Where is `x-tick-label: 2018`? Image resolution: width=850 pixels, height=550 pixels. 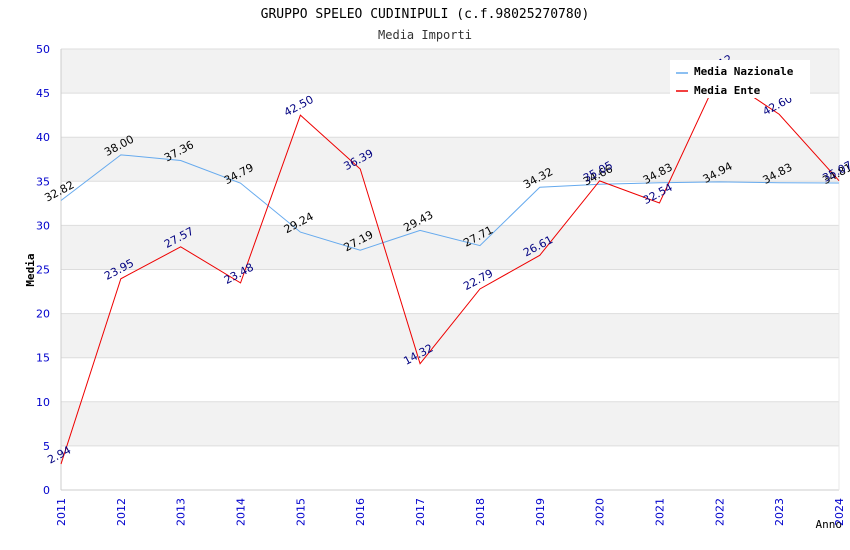
x-tick-label: 2018 is located at coordinates (480, 512).